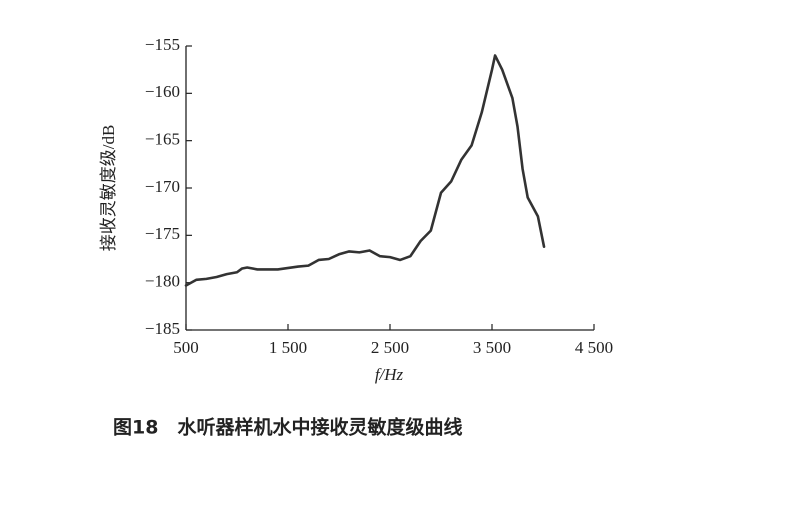 The width and height of the screenshot is (792, 514). Describe the element at coordinates (162, 328) in the screenshot. I see `y-tick-label: −185` at that location.